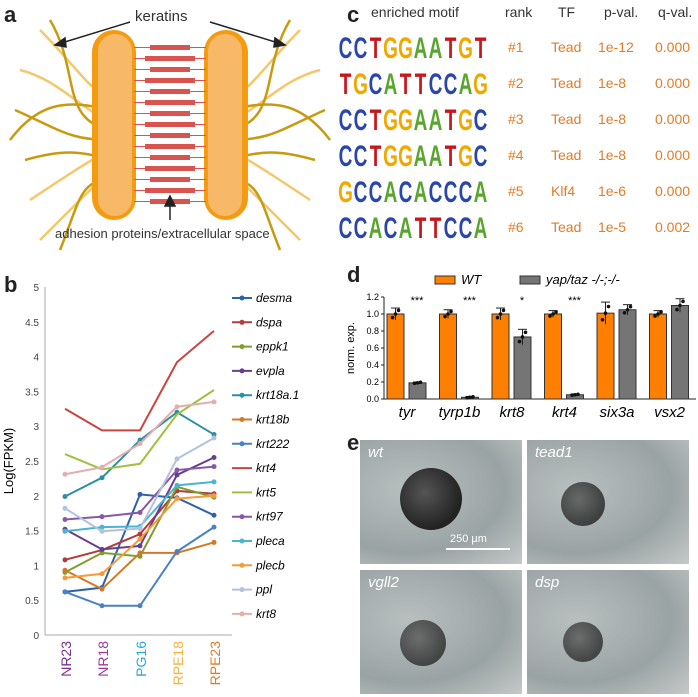 Image resolution: width=698 pixels, height=697 pixels. What do you see at coordinates (103, 659) in the screenshot?
I see `x-tick-label: NR18` at bounding box center [103, 659].